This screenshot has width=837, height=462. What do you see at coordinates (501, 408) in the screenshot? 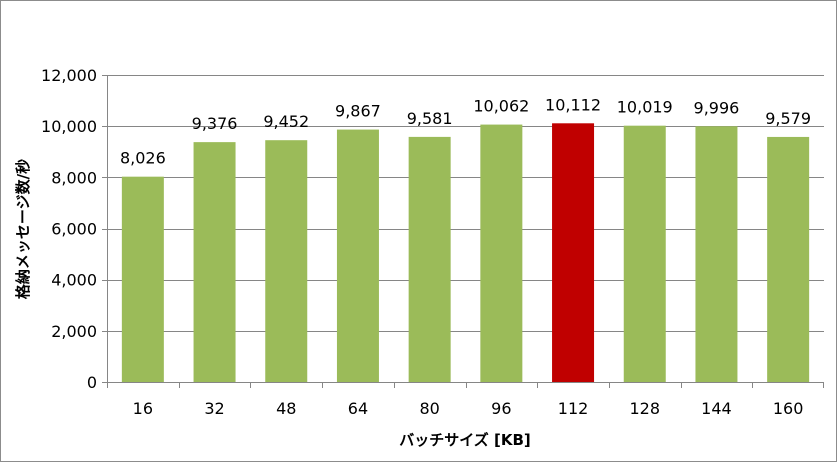
I see `x-tick-label: 96` at bounding box center [501, 408].